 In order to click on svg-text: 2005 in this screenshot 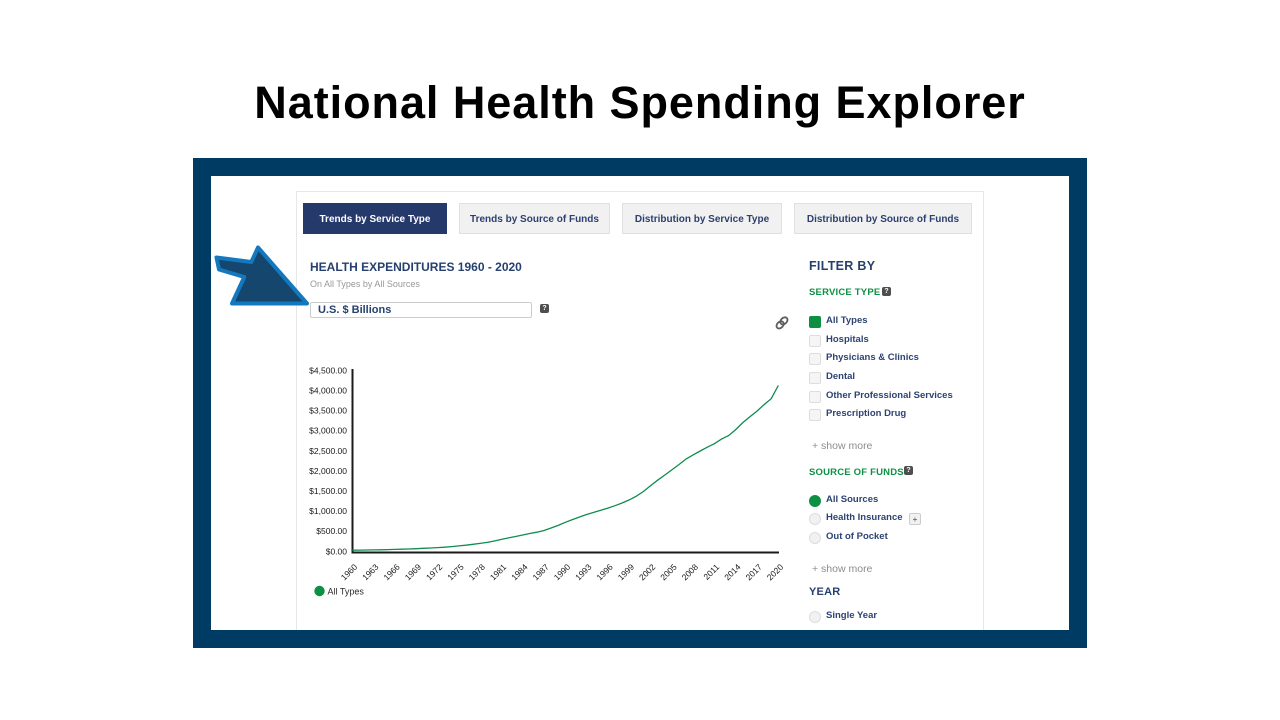, I will do `click(668, 572)`.